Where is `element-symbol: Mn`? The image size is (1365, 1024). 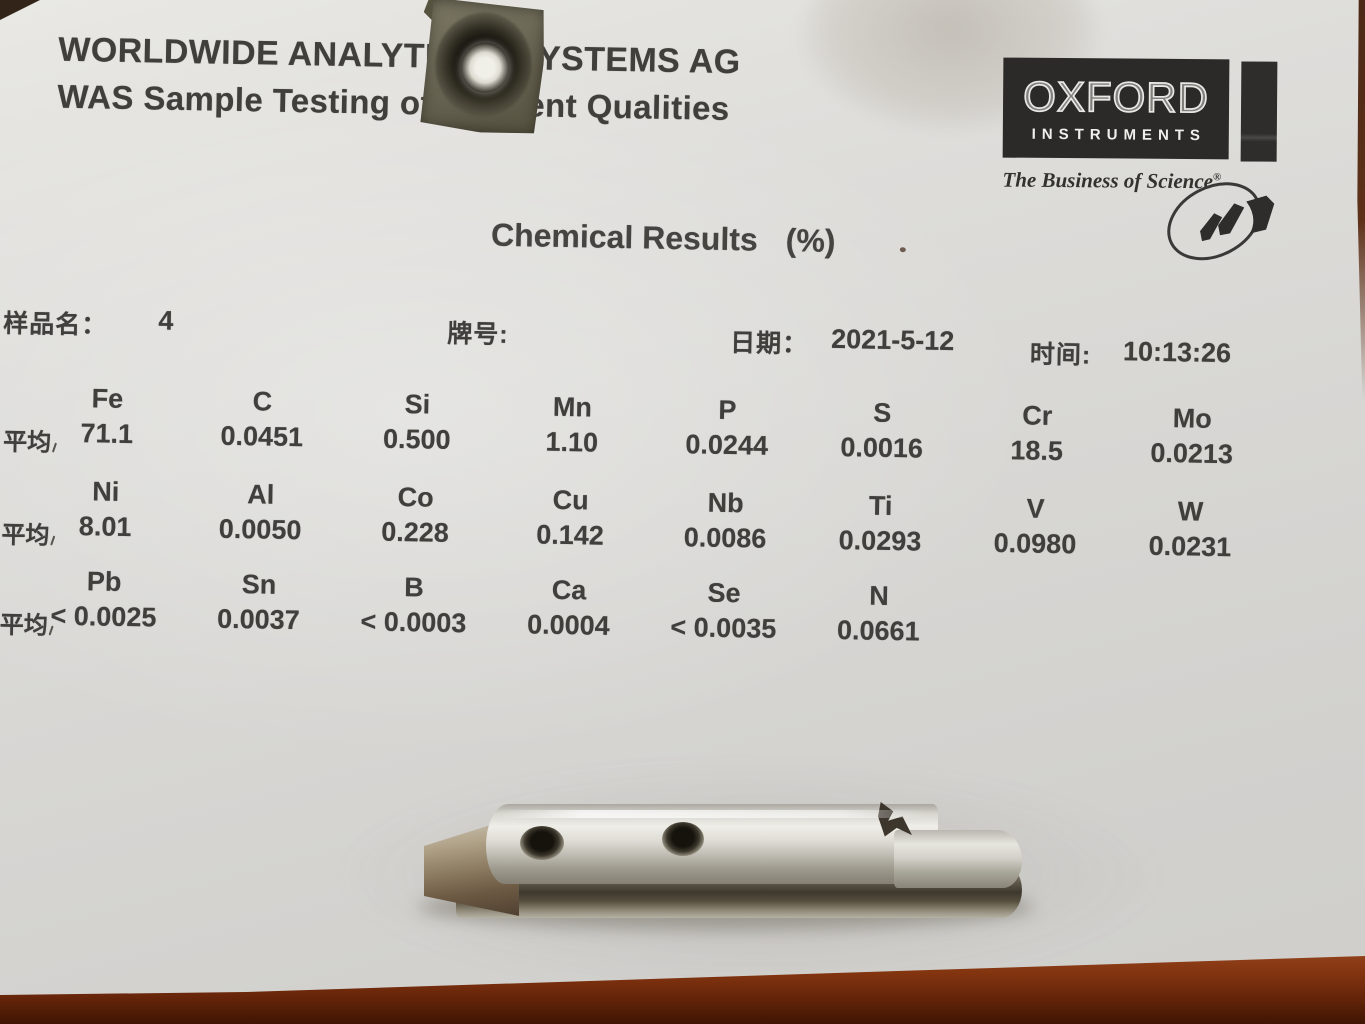 element-symbol: Mn is located at coordinates (572, 407).